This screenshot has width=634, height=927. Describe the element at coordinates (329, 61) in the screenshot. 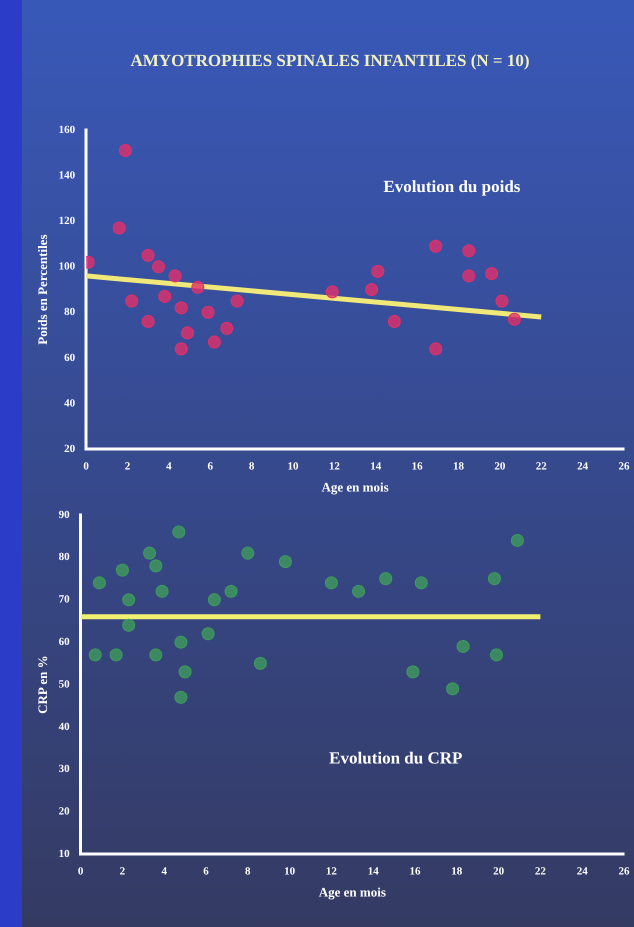

I see `chart-title: AMYOTROPHIES SPINALES INFANTILES (N = 10)` at that location.